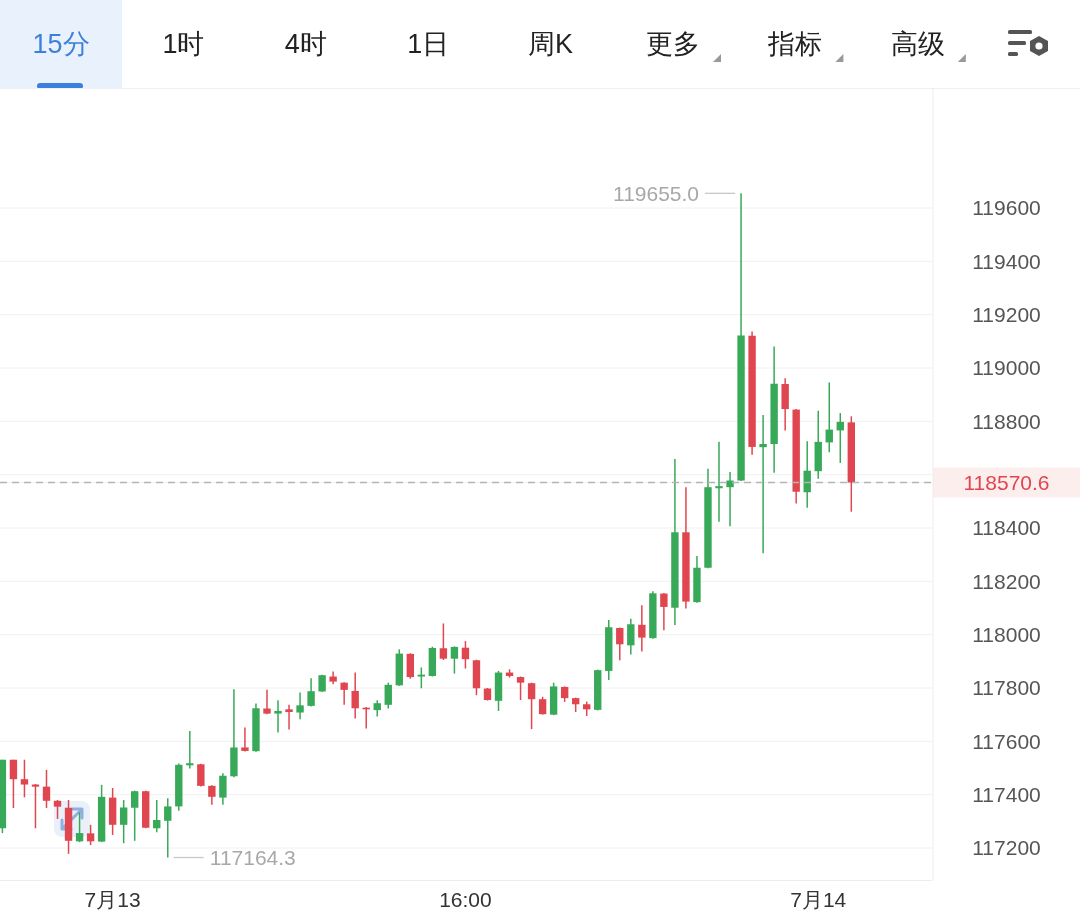 The image size is (1080, 916). I want to click on text: 周K, so click(551, 44).